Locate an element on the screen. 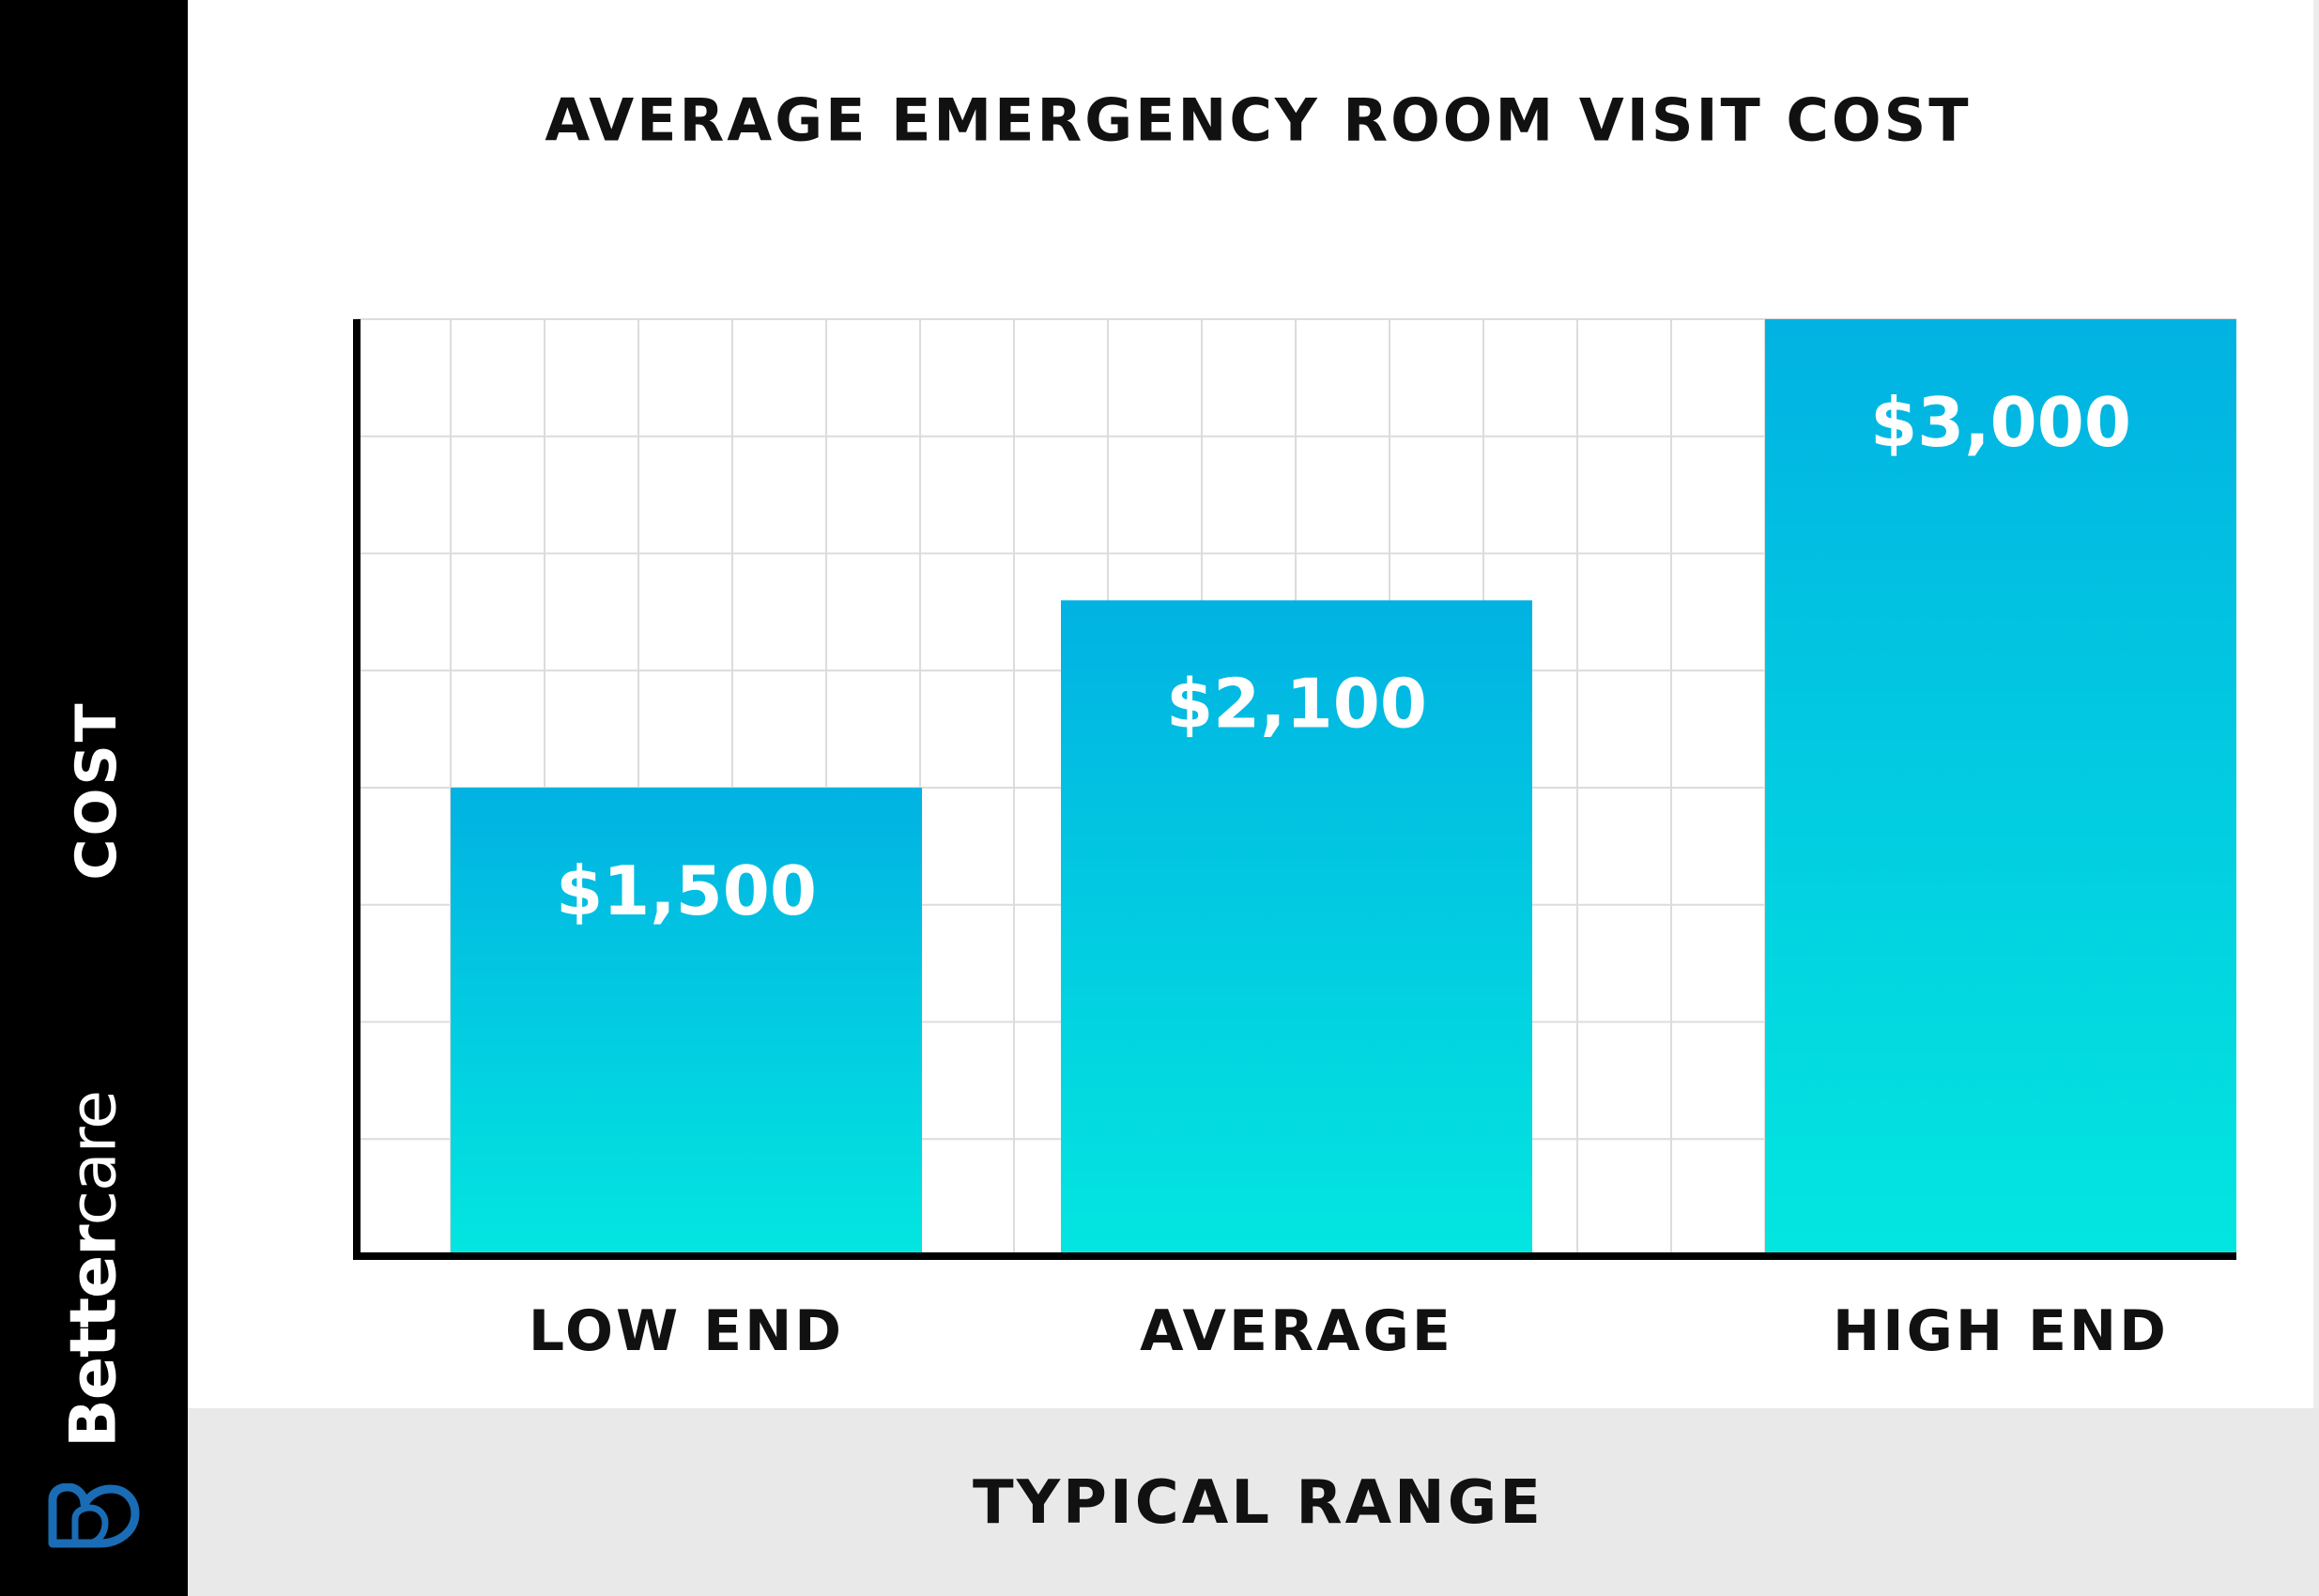 The height and width of the screenshot is (1596, 2319). x-axis-label: TYPICAL RANGE is located at coordinates (1258, 1503).